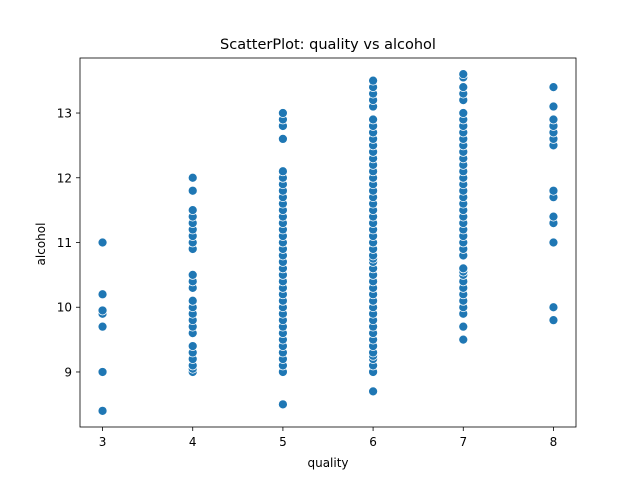 The width and height of the screenshot is (640, 480). I want to click on x-tick-label: 6, so click(373, 442).